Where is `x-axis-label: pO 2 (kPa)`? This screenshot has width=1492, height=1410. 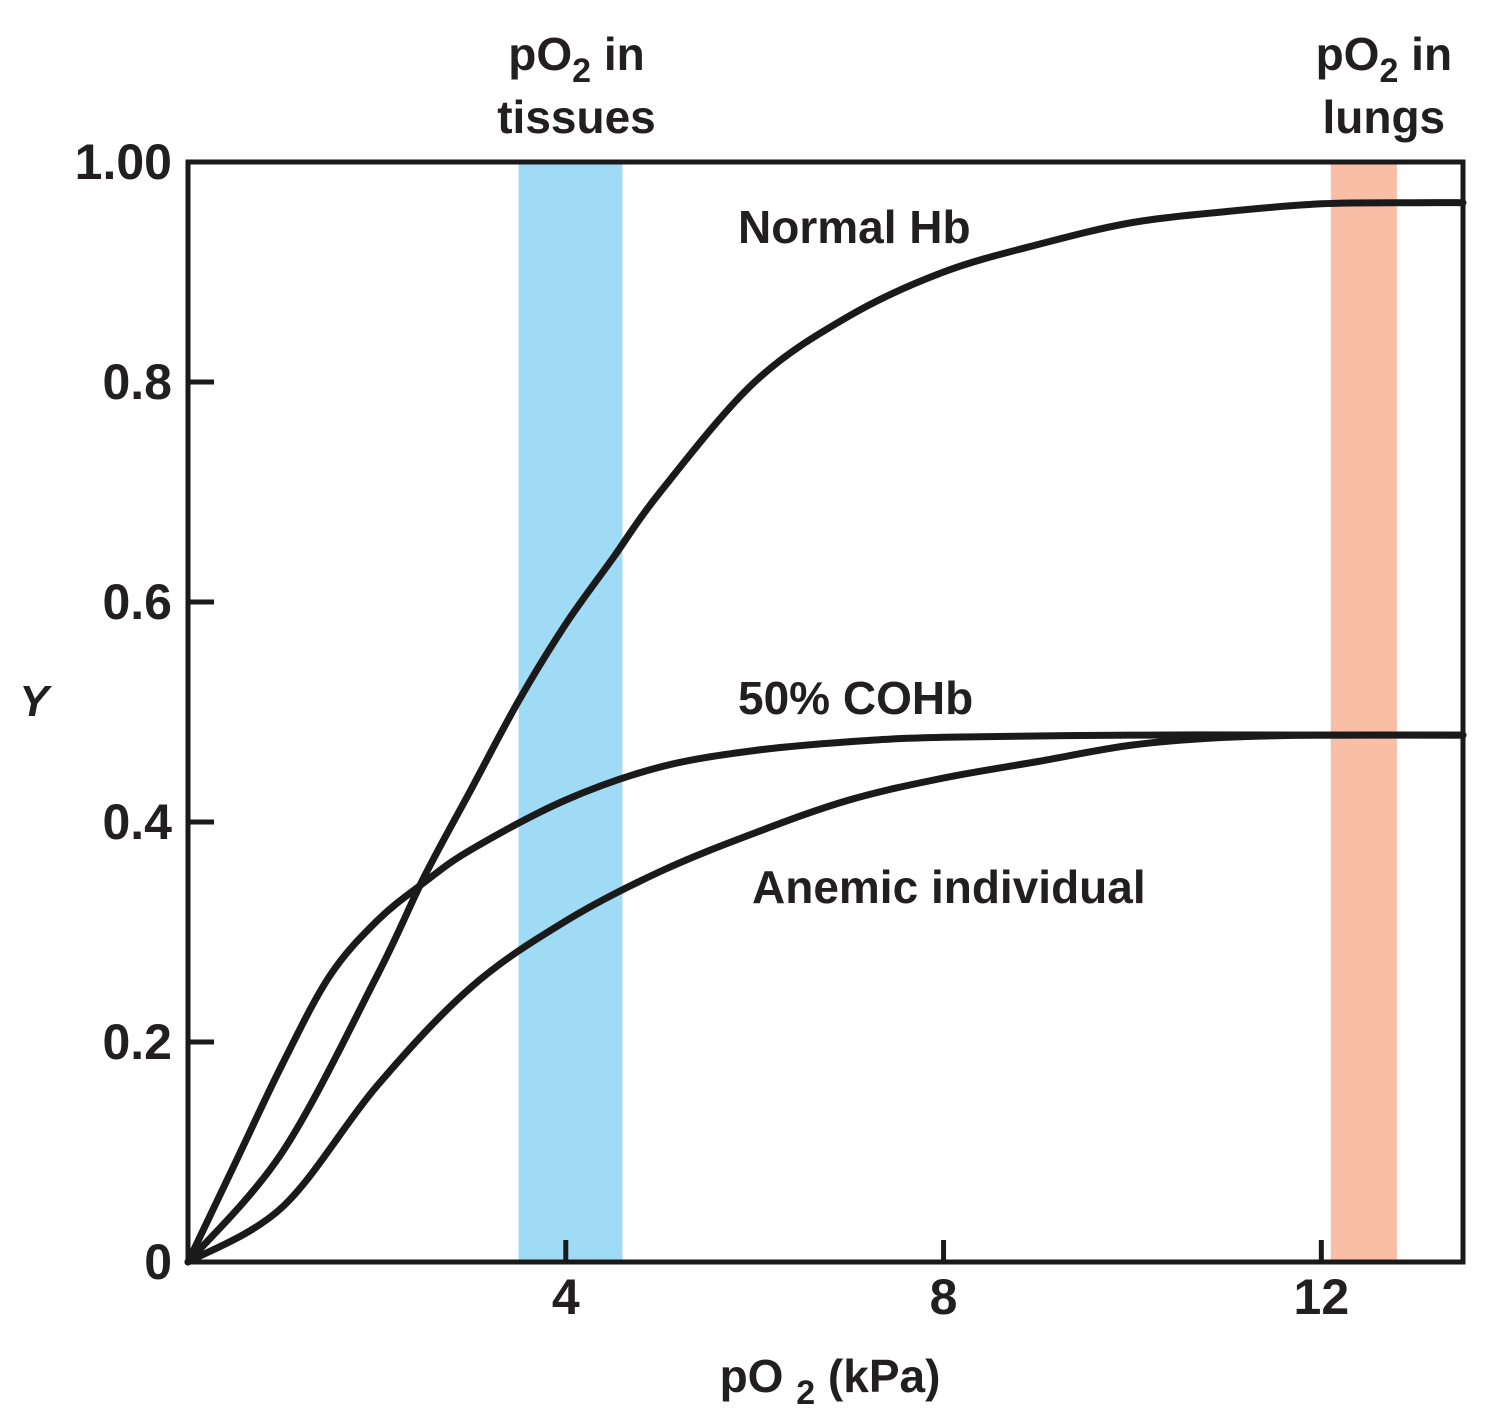 x-axis-label: pO 2 (kPa) is located at coordinates (830, 1380).